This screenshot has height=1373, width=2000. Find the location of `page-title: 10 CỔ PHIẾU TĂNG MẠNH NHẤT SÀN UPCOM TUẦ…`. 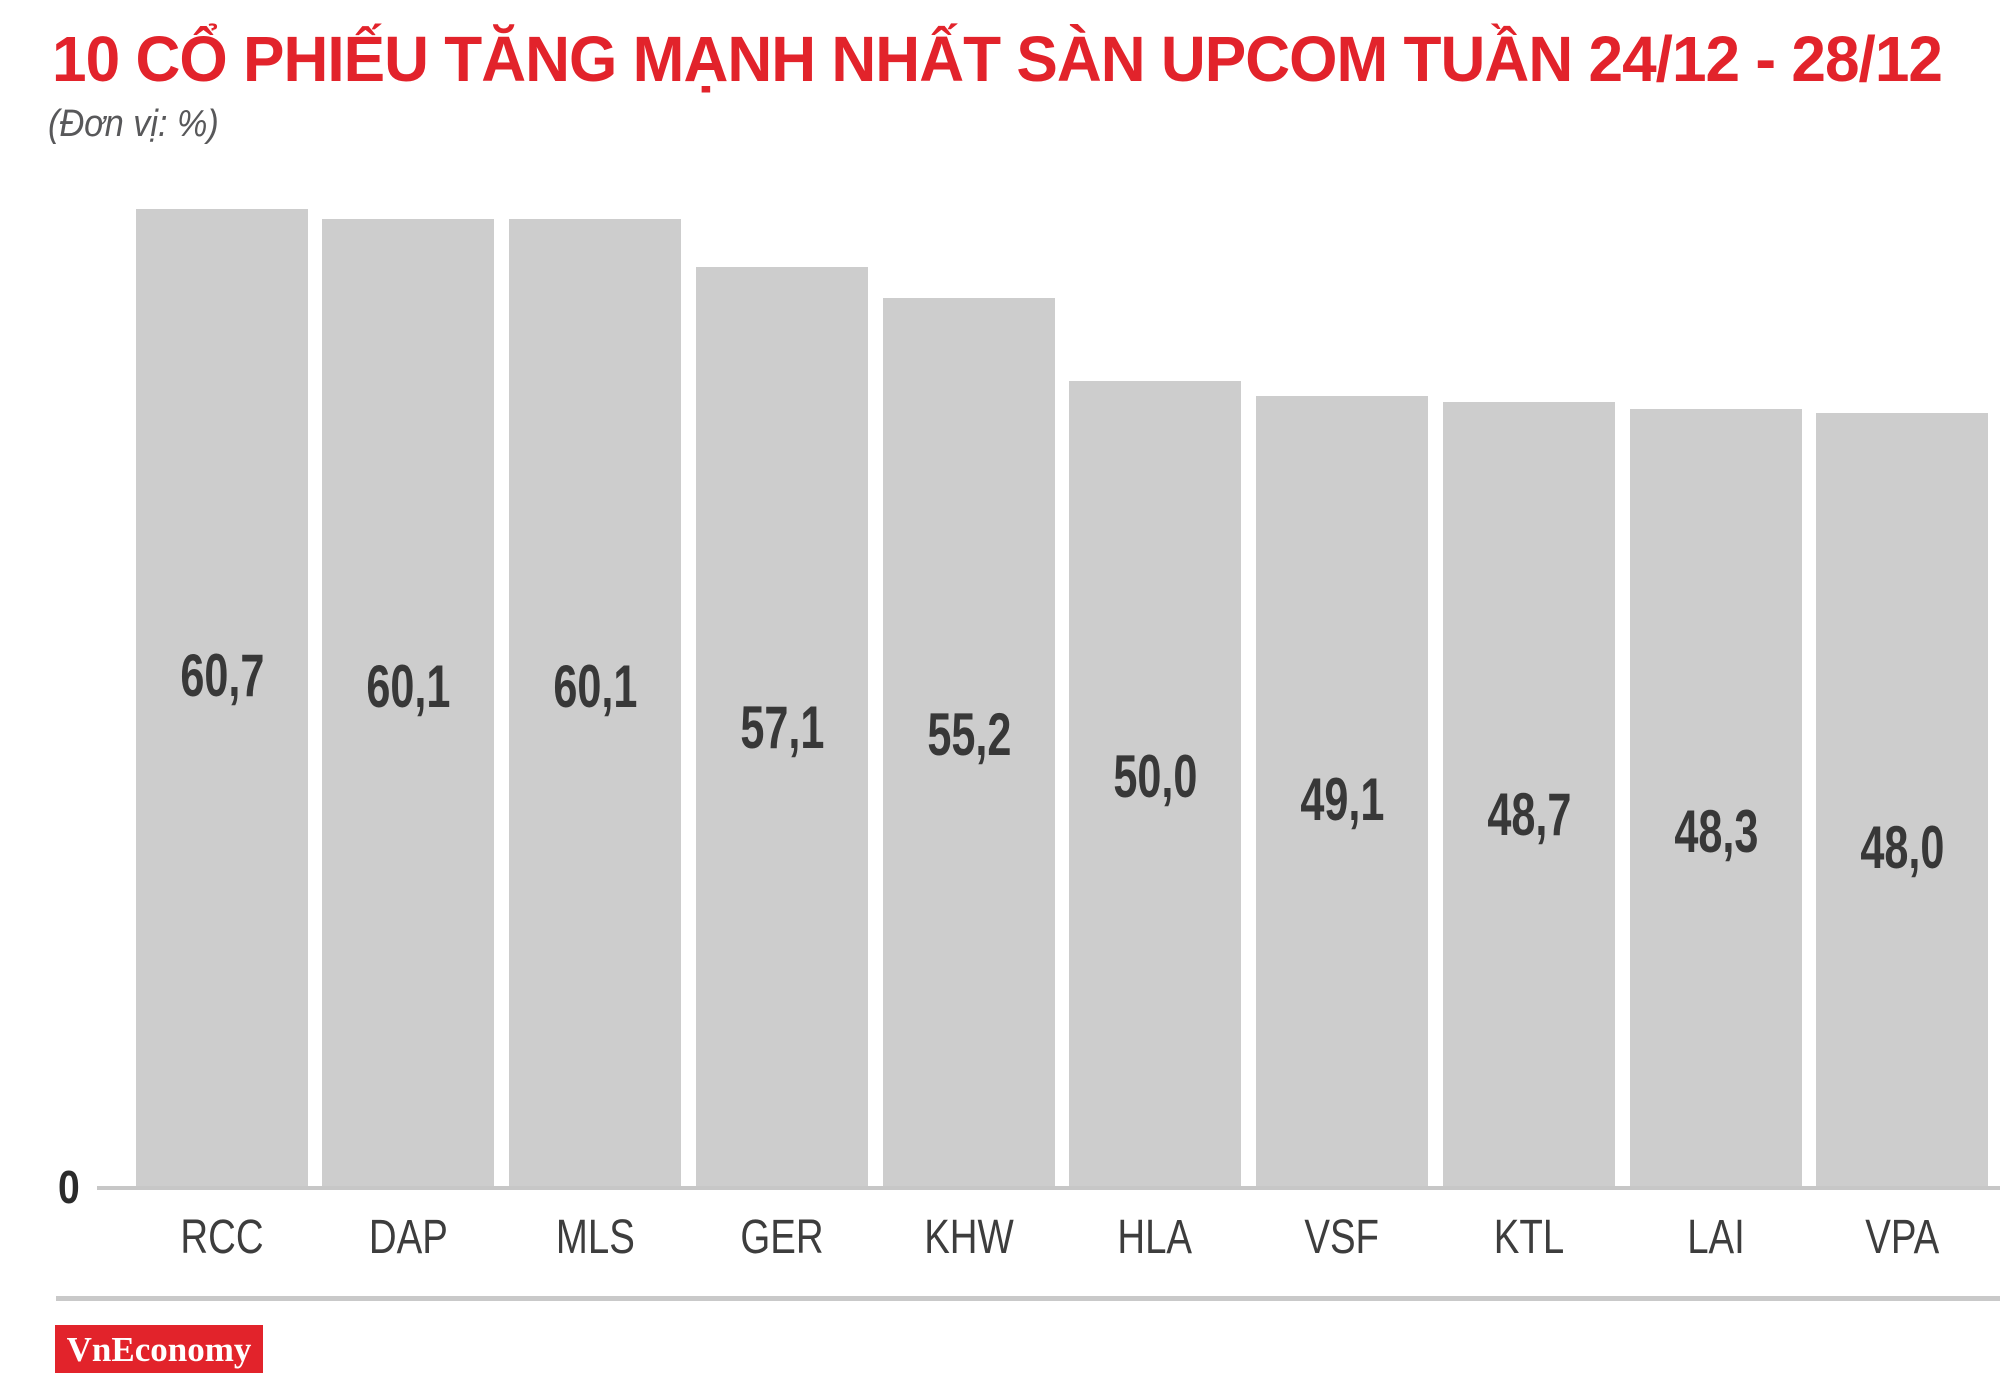

page-title: 10 CỔ PHIẾU TĂNG MẠNH NHẤT SÀN UPCOM TUẦ… is located at coordinates (997, 59).